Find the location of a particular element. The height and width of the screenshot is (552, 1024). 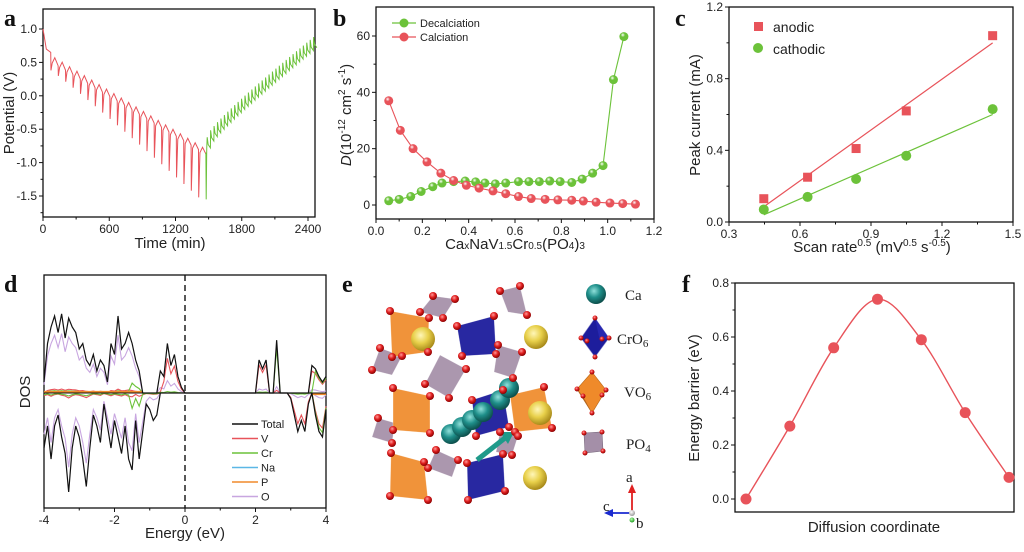

y-tick-label: 0.5 is located at coordinates (28, 62).